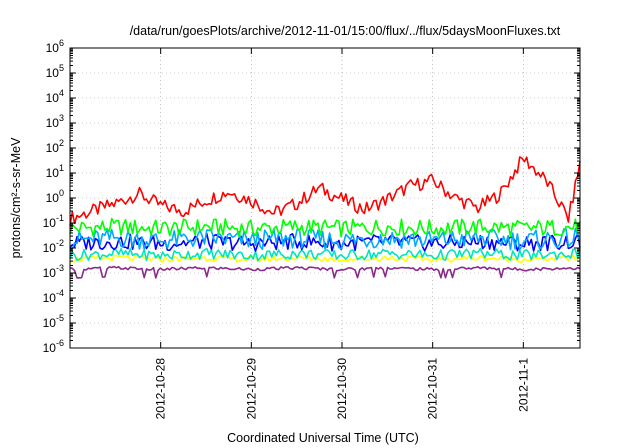 Image resolution: width=640 pixels, height=448 pixels. I want to click on x-tick-label: 2012-10-30, so click(342, 389).